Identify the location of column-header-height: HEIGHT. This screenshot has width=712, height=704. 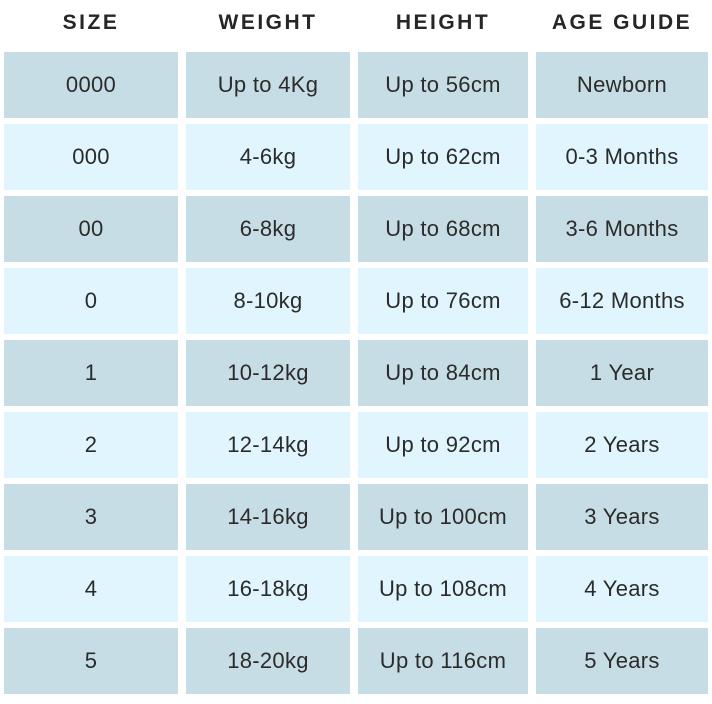
(443, 22).